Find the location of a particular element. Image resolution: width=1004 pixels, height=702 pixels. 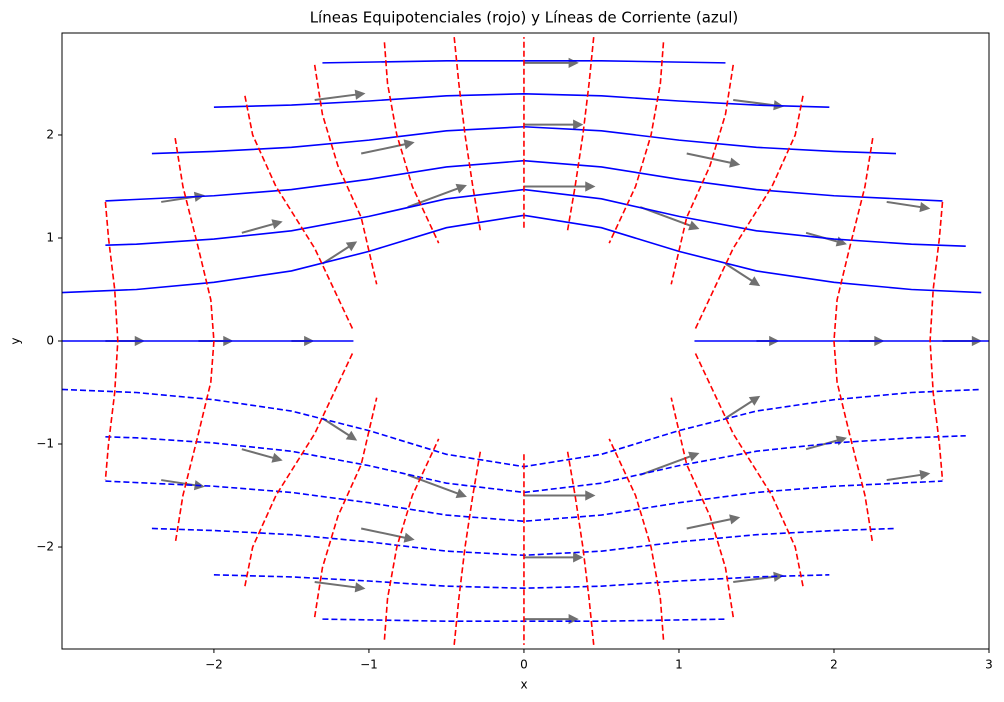

y-axis-label: y is located at coordinates (16, 340).